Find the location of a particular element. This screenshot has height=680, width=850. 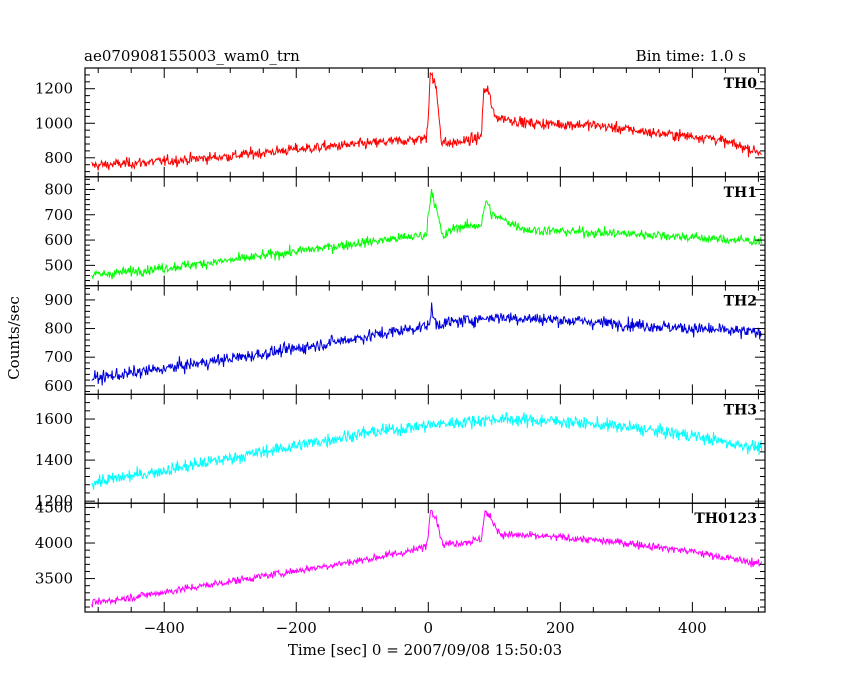

panel-th2: 600 700 800 900 TH2 is located at coordinates (405, 340).